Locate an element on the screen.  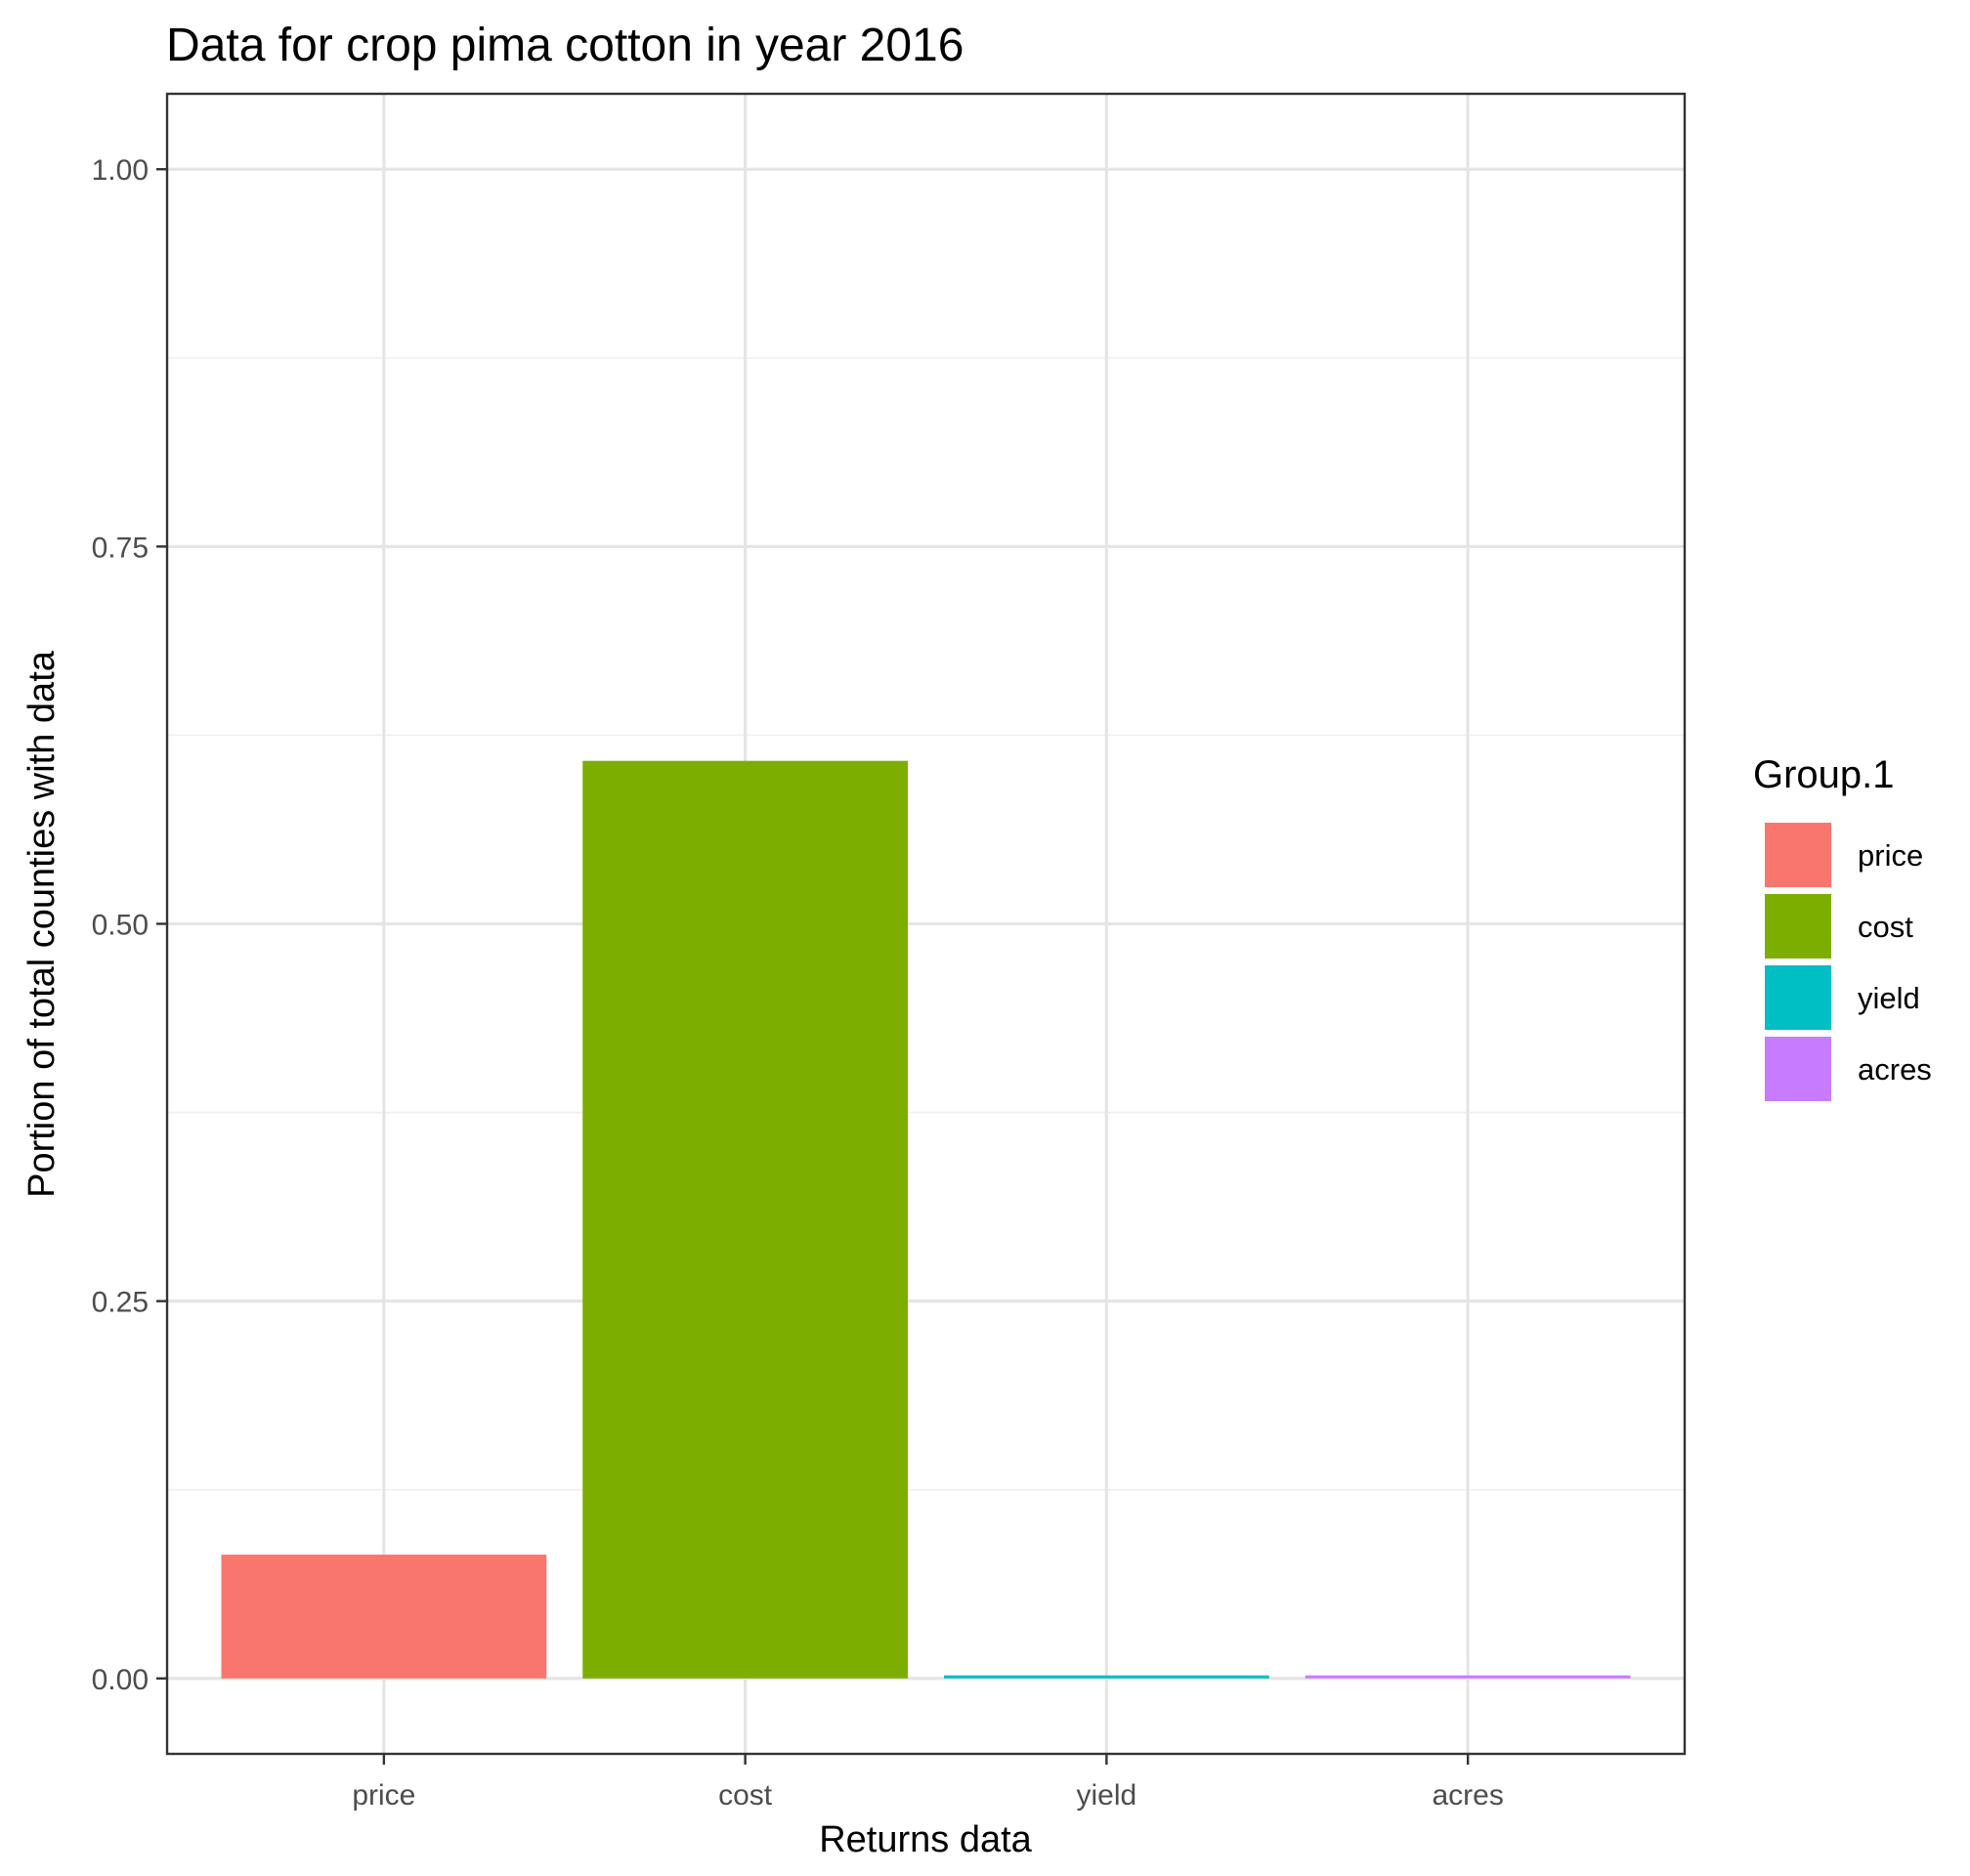
bar-price is located at coordinates (384, 1617).